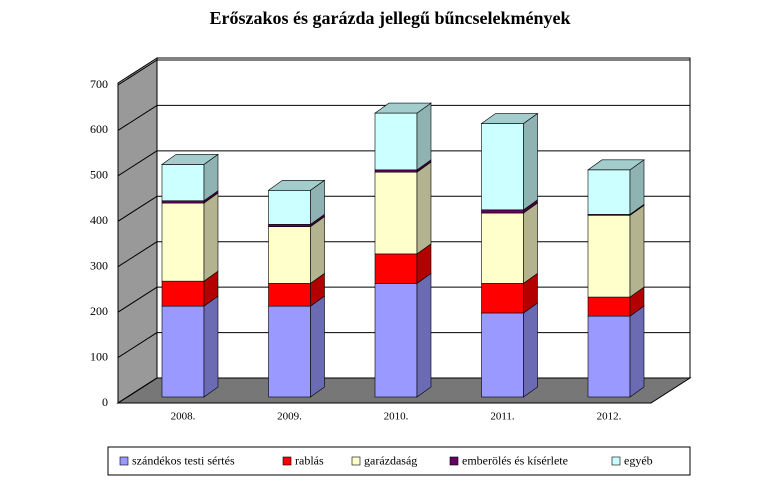 This screenshot has height=496, width=780. What do you see at coordinates (99, 265) in the screenshot?
I see `y-tick-label: 300` at bounding box center [99, 265].